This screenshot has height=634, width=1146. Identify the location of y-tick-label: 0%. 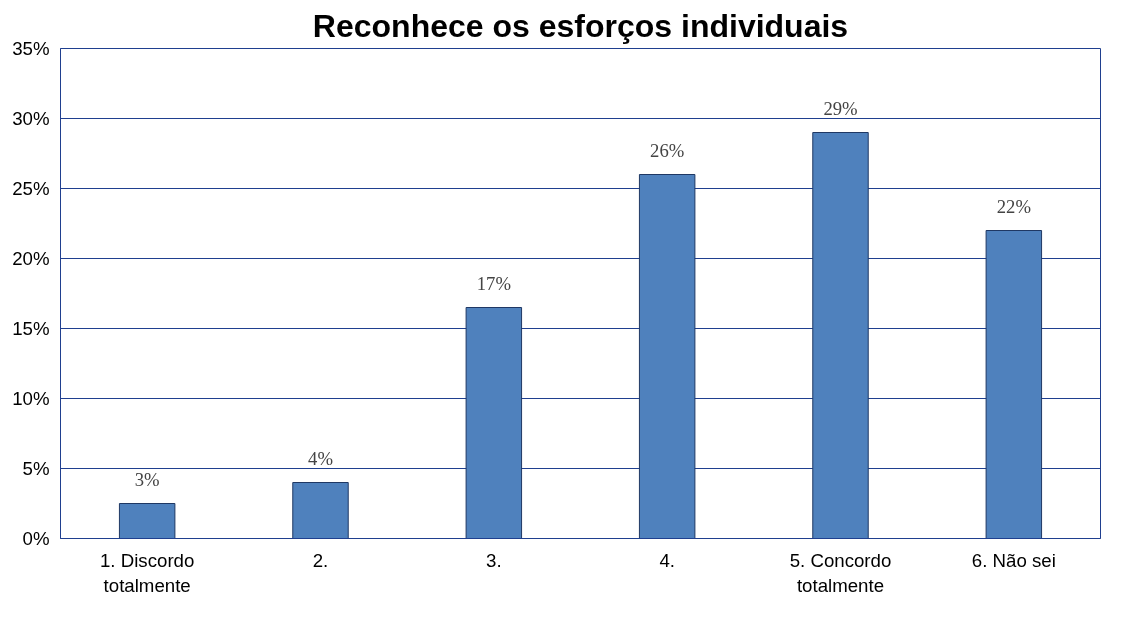
(36, 538).